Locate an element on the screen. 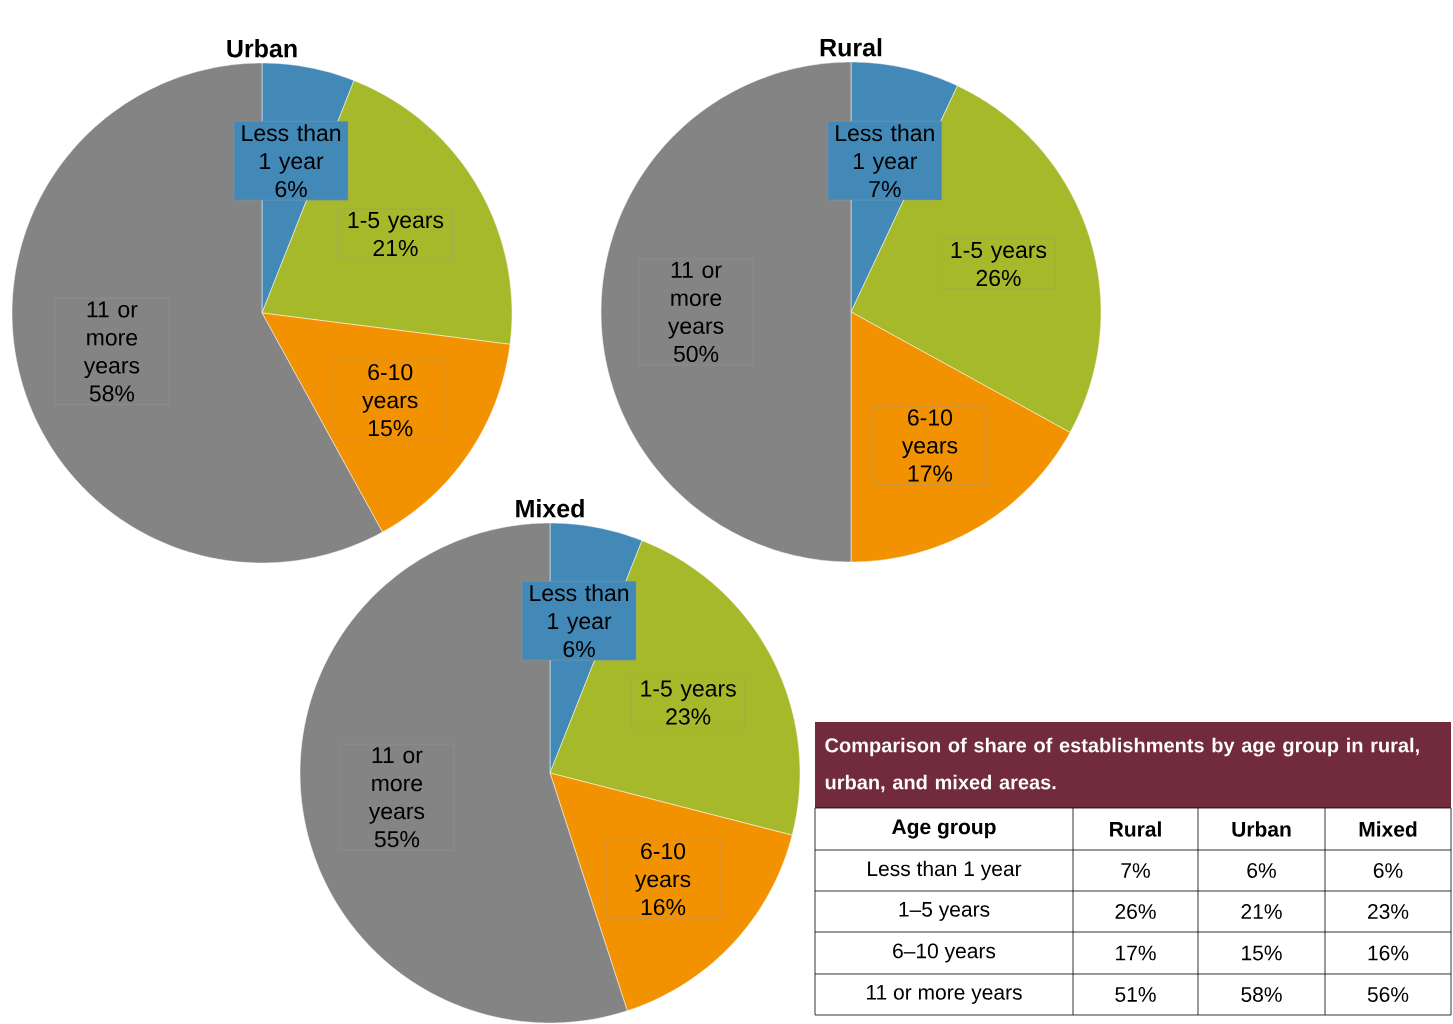 This screenshot has width=1453, height=1024. text: 7% is located at coordinates (1135, 870).